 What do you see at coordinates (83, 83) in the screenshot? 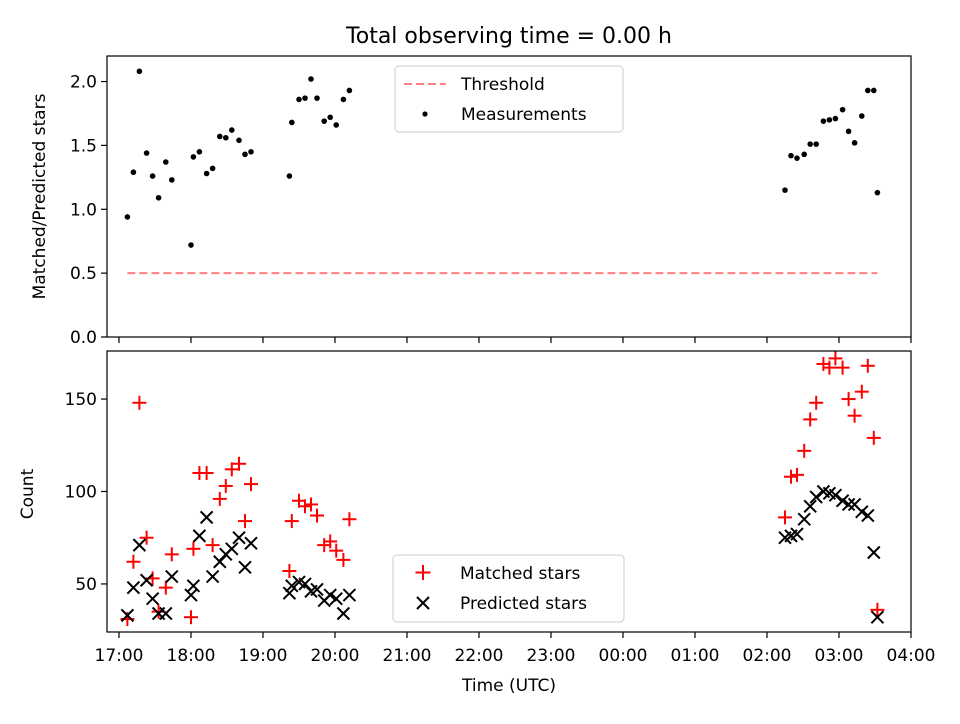
I see `top-y-tick-label: 2.0` at bounding box center [83, 83].